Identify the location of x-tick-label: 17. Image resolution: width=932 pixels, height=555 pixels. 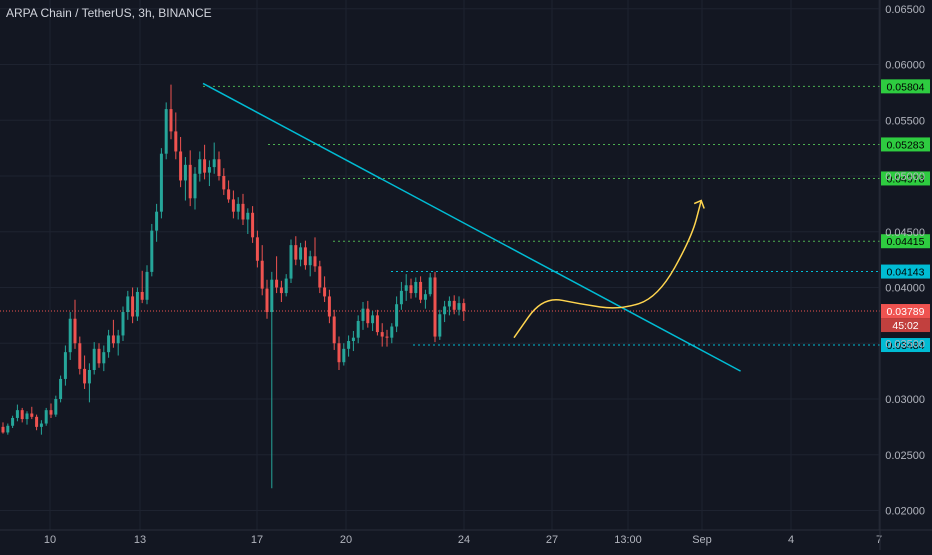
(257, 540).